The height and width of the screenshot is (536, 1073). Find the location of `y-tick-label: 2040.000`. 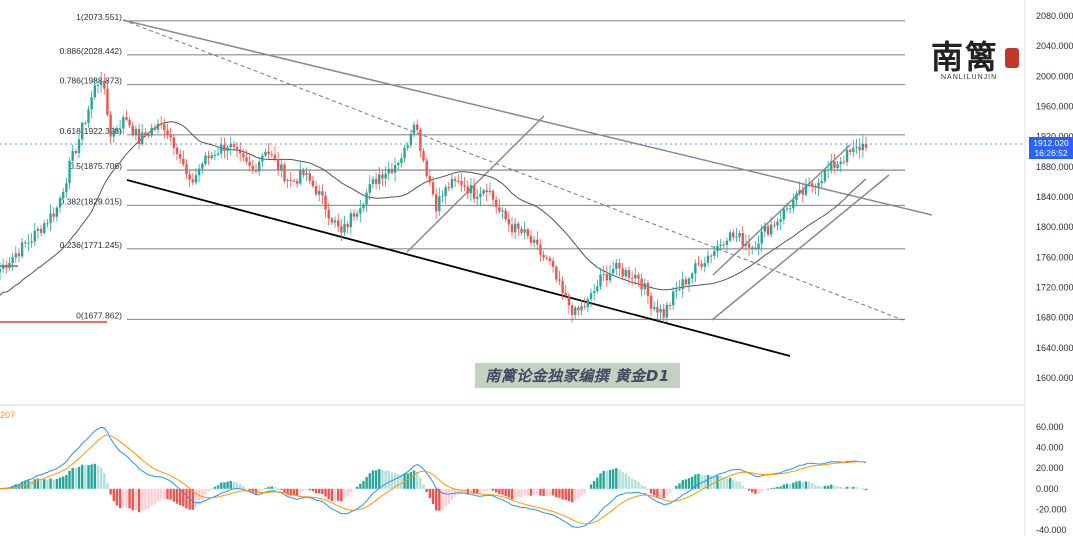

y-tick-label: 2040.000 is located at coordinates (1054, 46).